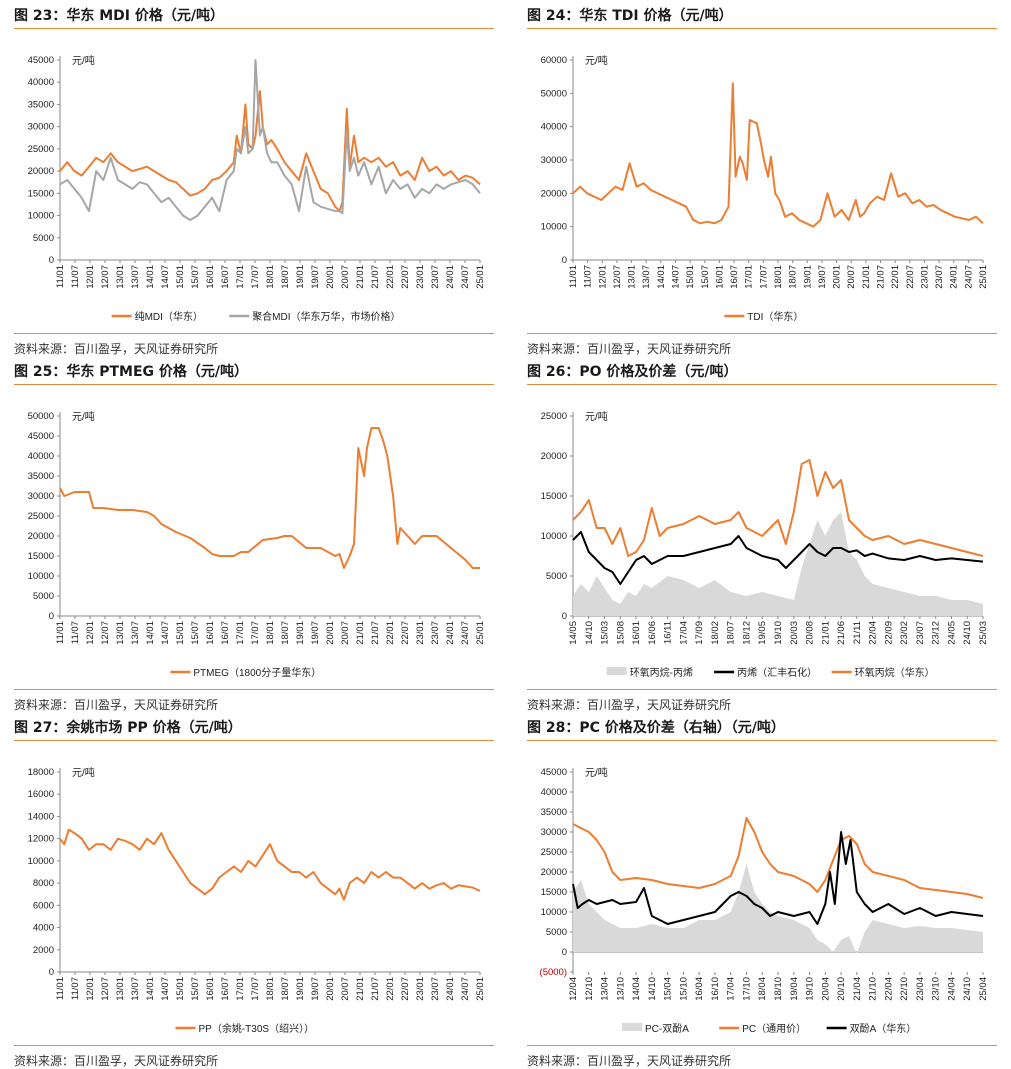 Image resolution: width=1011 pixels, height=1069 pixels. Describe the element at coordinates (330, 633) in the screenshot. I see `x-tick-label: 20/01` at that location.